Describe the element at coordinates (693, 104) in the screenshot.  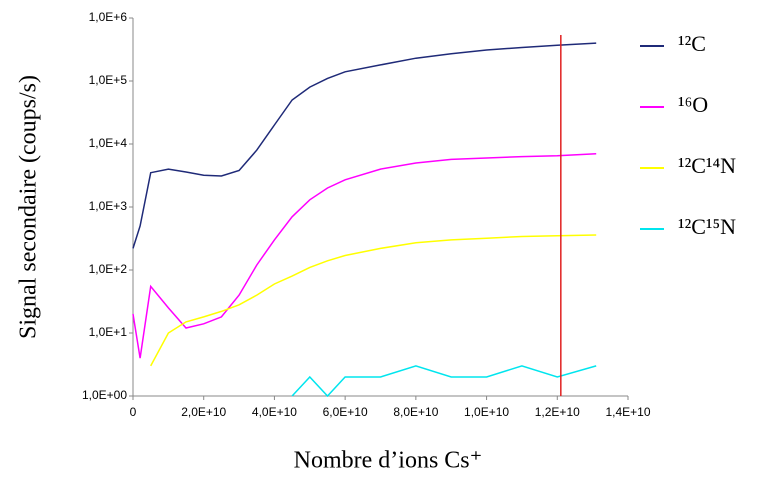
I see `legend-label: ¹⁶O` at that location.